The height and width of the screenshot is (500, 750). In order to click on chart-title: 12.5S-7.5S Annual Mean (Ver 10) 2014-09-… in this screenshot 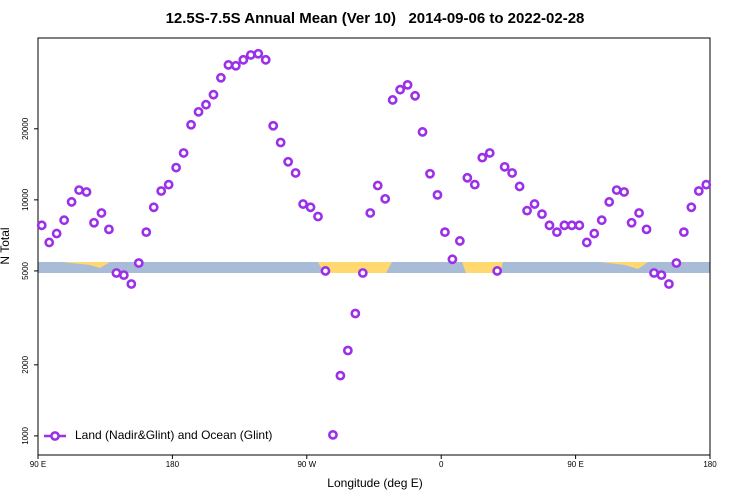, I will do `click(375, 18)`.